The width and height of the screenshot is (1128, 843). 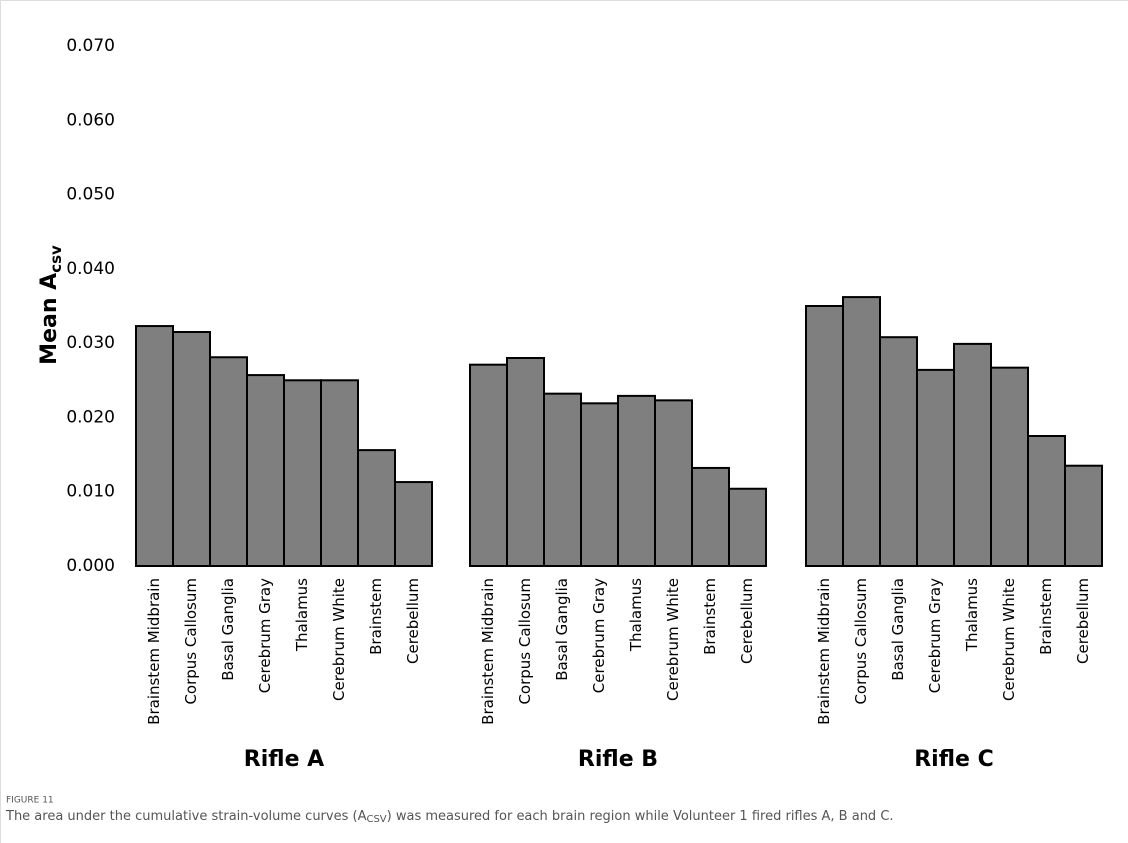 I want to click on y-tick-label: 0.000, so click(x=90, y=566).